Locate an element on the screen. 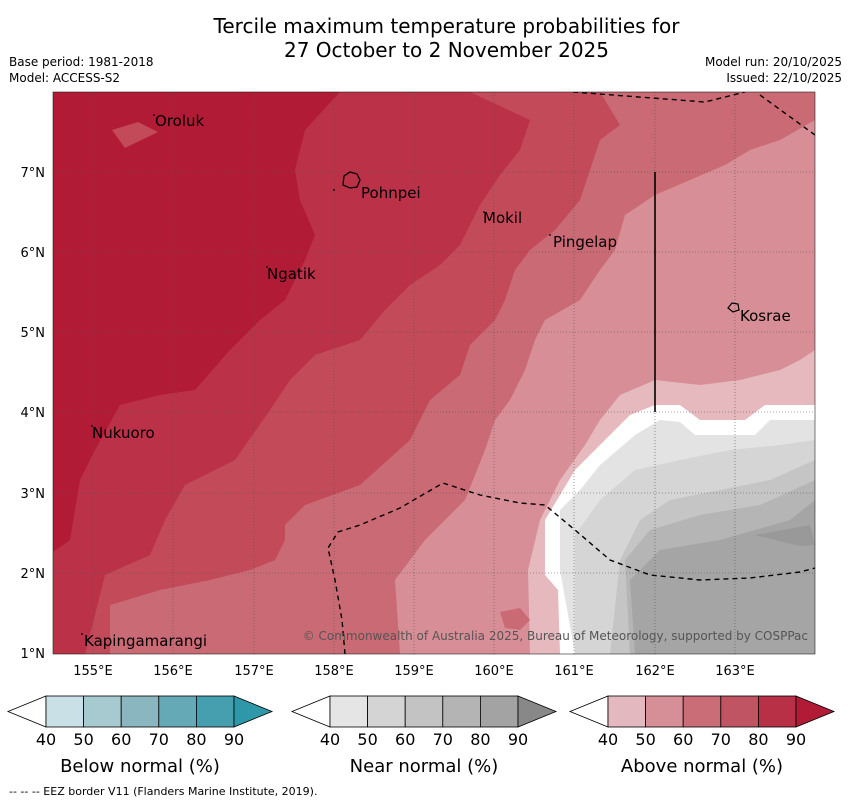  lon-tick: 158°E is located at coordinates (334, 671).